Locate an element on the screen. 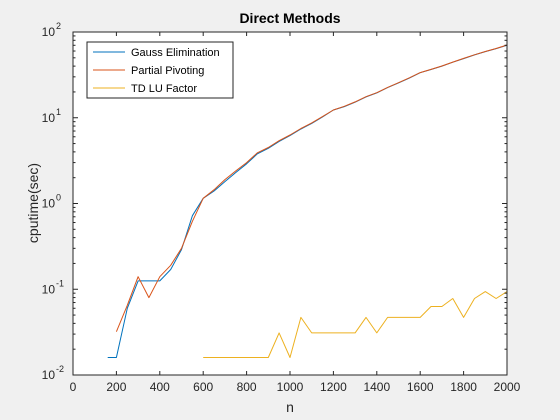  y-tick-exponent: 2 is located at coordinates (58, 26).